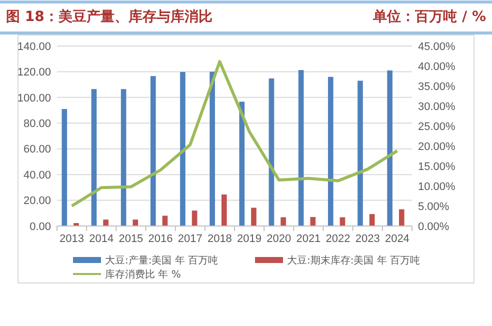 This screenshot has width=492, height=326. I want to click on y-tick-label: 140.00, so click(34, 46).